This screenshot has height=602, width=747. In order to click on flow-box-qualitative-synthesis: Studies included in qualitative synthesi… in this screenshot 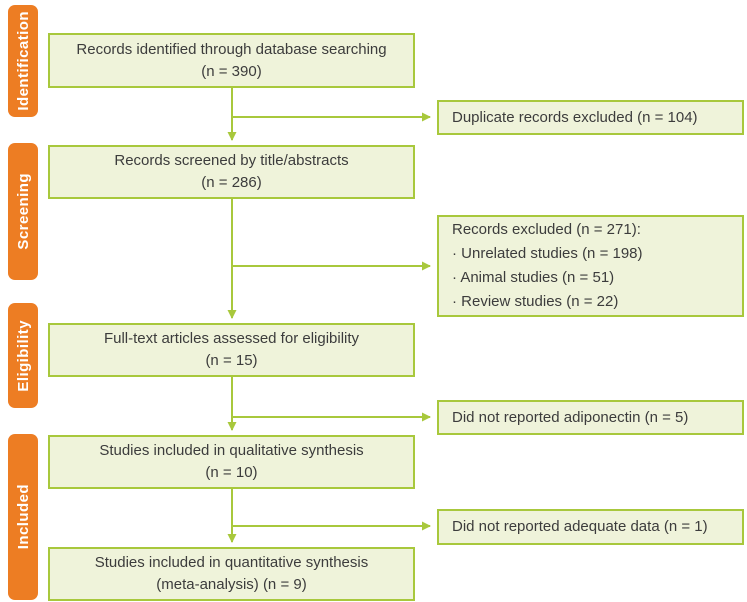, I will do `click(231, 462)`.